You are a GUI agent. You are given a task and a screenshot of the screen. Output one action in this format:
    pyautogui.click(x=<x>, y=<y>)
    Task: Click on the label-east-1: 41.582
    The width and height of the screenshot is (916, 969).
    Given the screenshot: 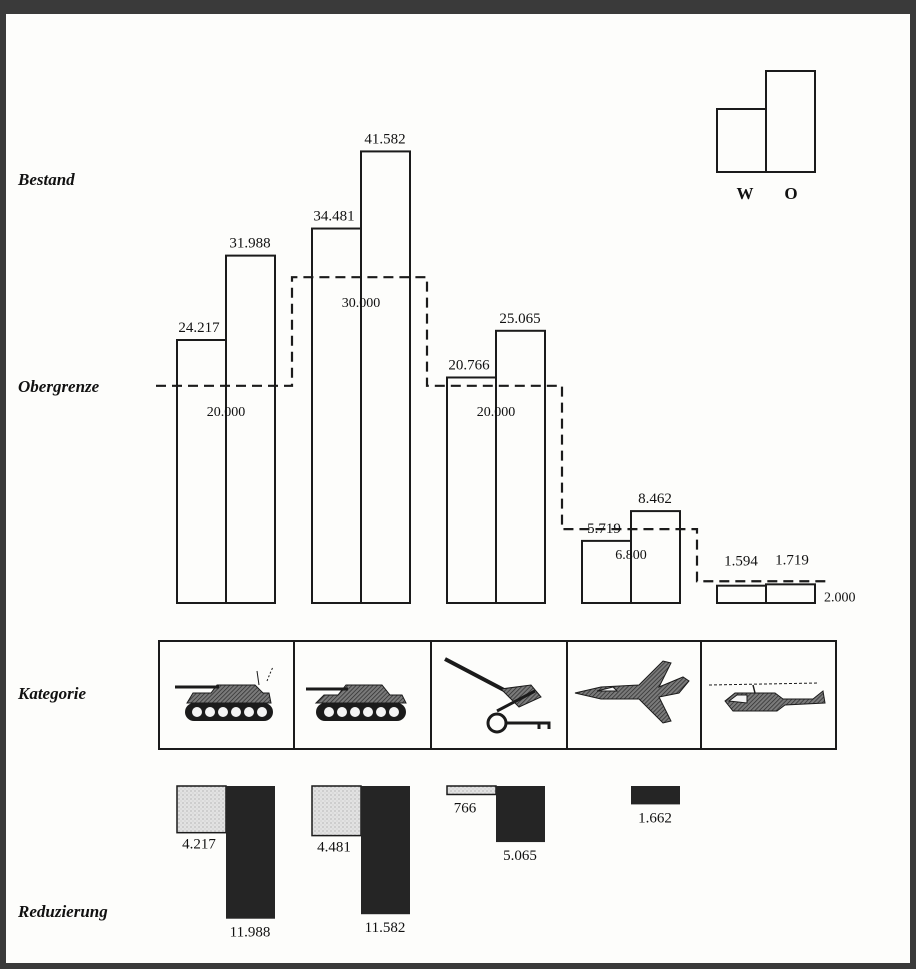 What is the action you would take?
    pyautogui.click(x=384, y=139)
    